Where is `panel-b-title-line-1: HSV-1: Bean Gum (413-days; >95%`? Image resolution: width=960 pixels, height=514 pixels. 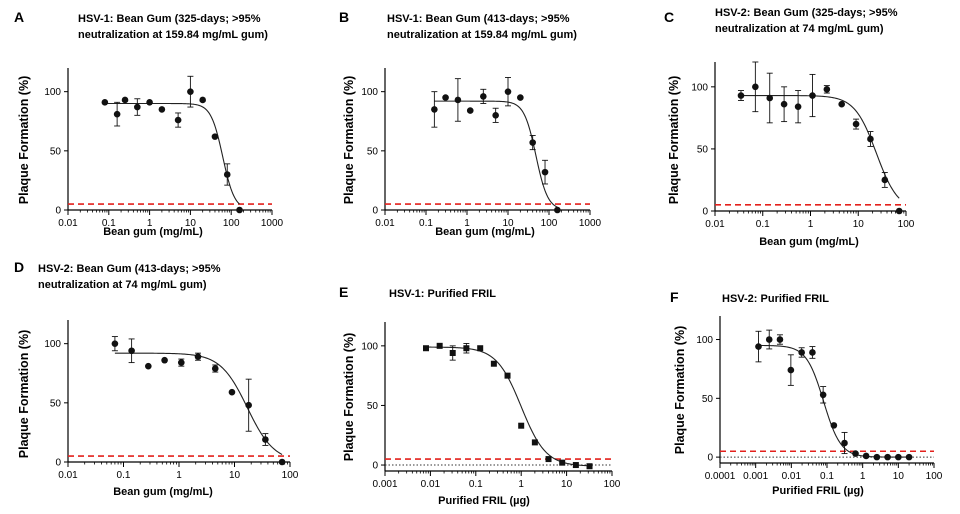
panel-b-title-line-1: HSV-1: Bean Gum (413-days; >95% is located at coordinates (478, 19).